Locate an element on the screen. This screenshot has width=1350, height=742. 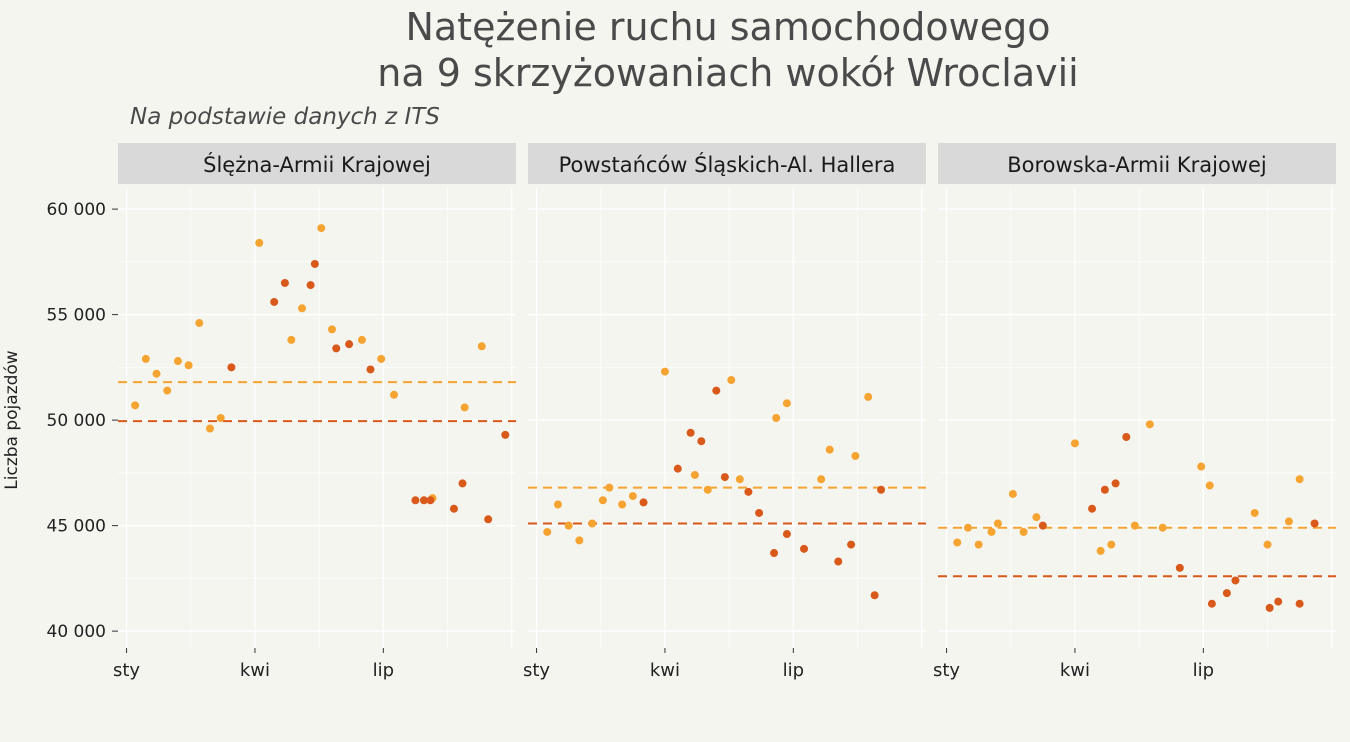
chart-title-line-1: Natężenie ruchu samochodowego is located at coordinates (728, 27).